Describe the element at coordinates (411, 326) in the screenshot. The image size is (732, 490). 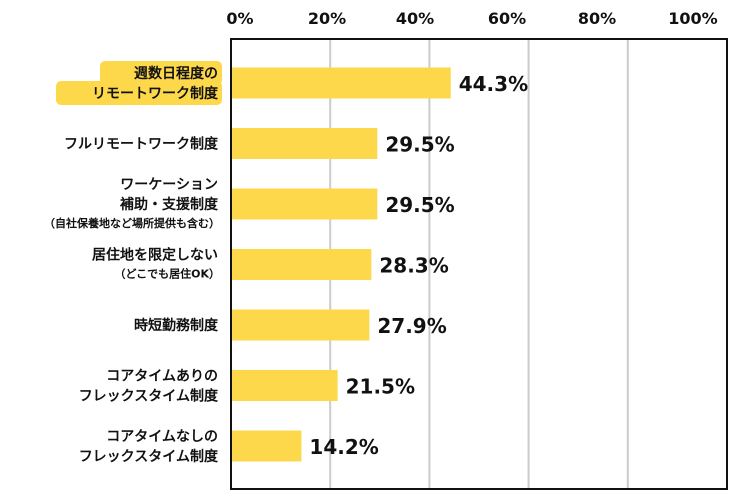
I see `data-label: 27.9%` at that location.